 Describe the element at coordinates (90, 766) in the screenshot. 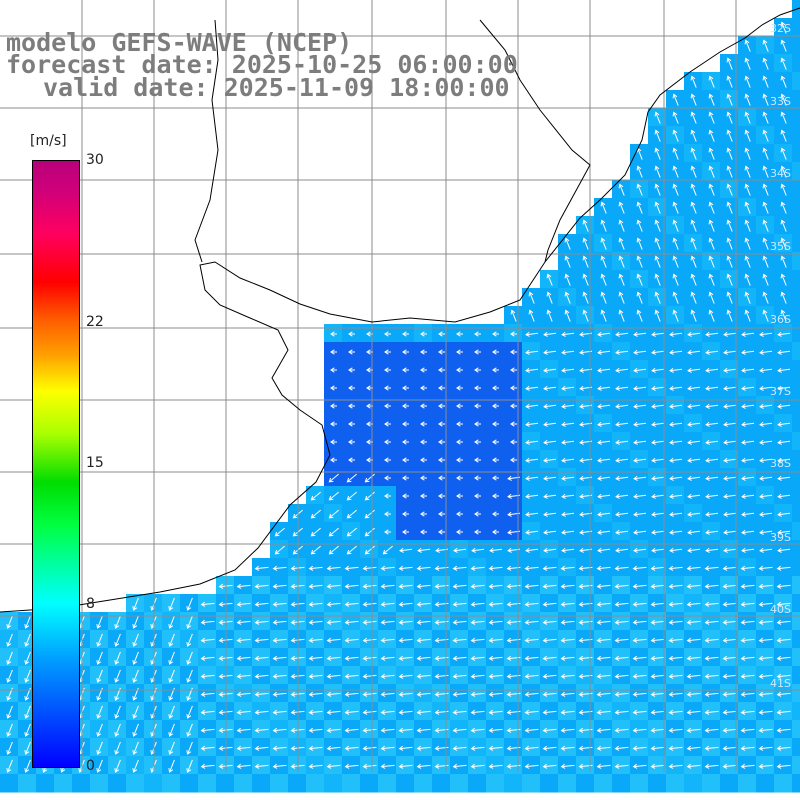

I see `colorbar-tick-label: 0` at that location.